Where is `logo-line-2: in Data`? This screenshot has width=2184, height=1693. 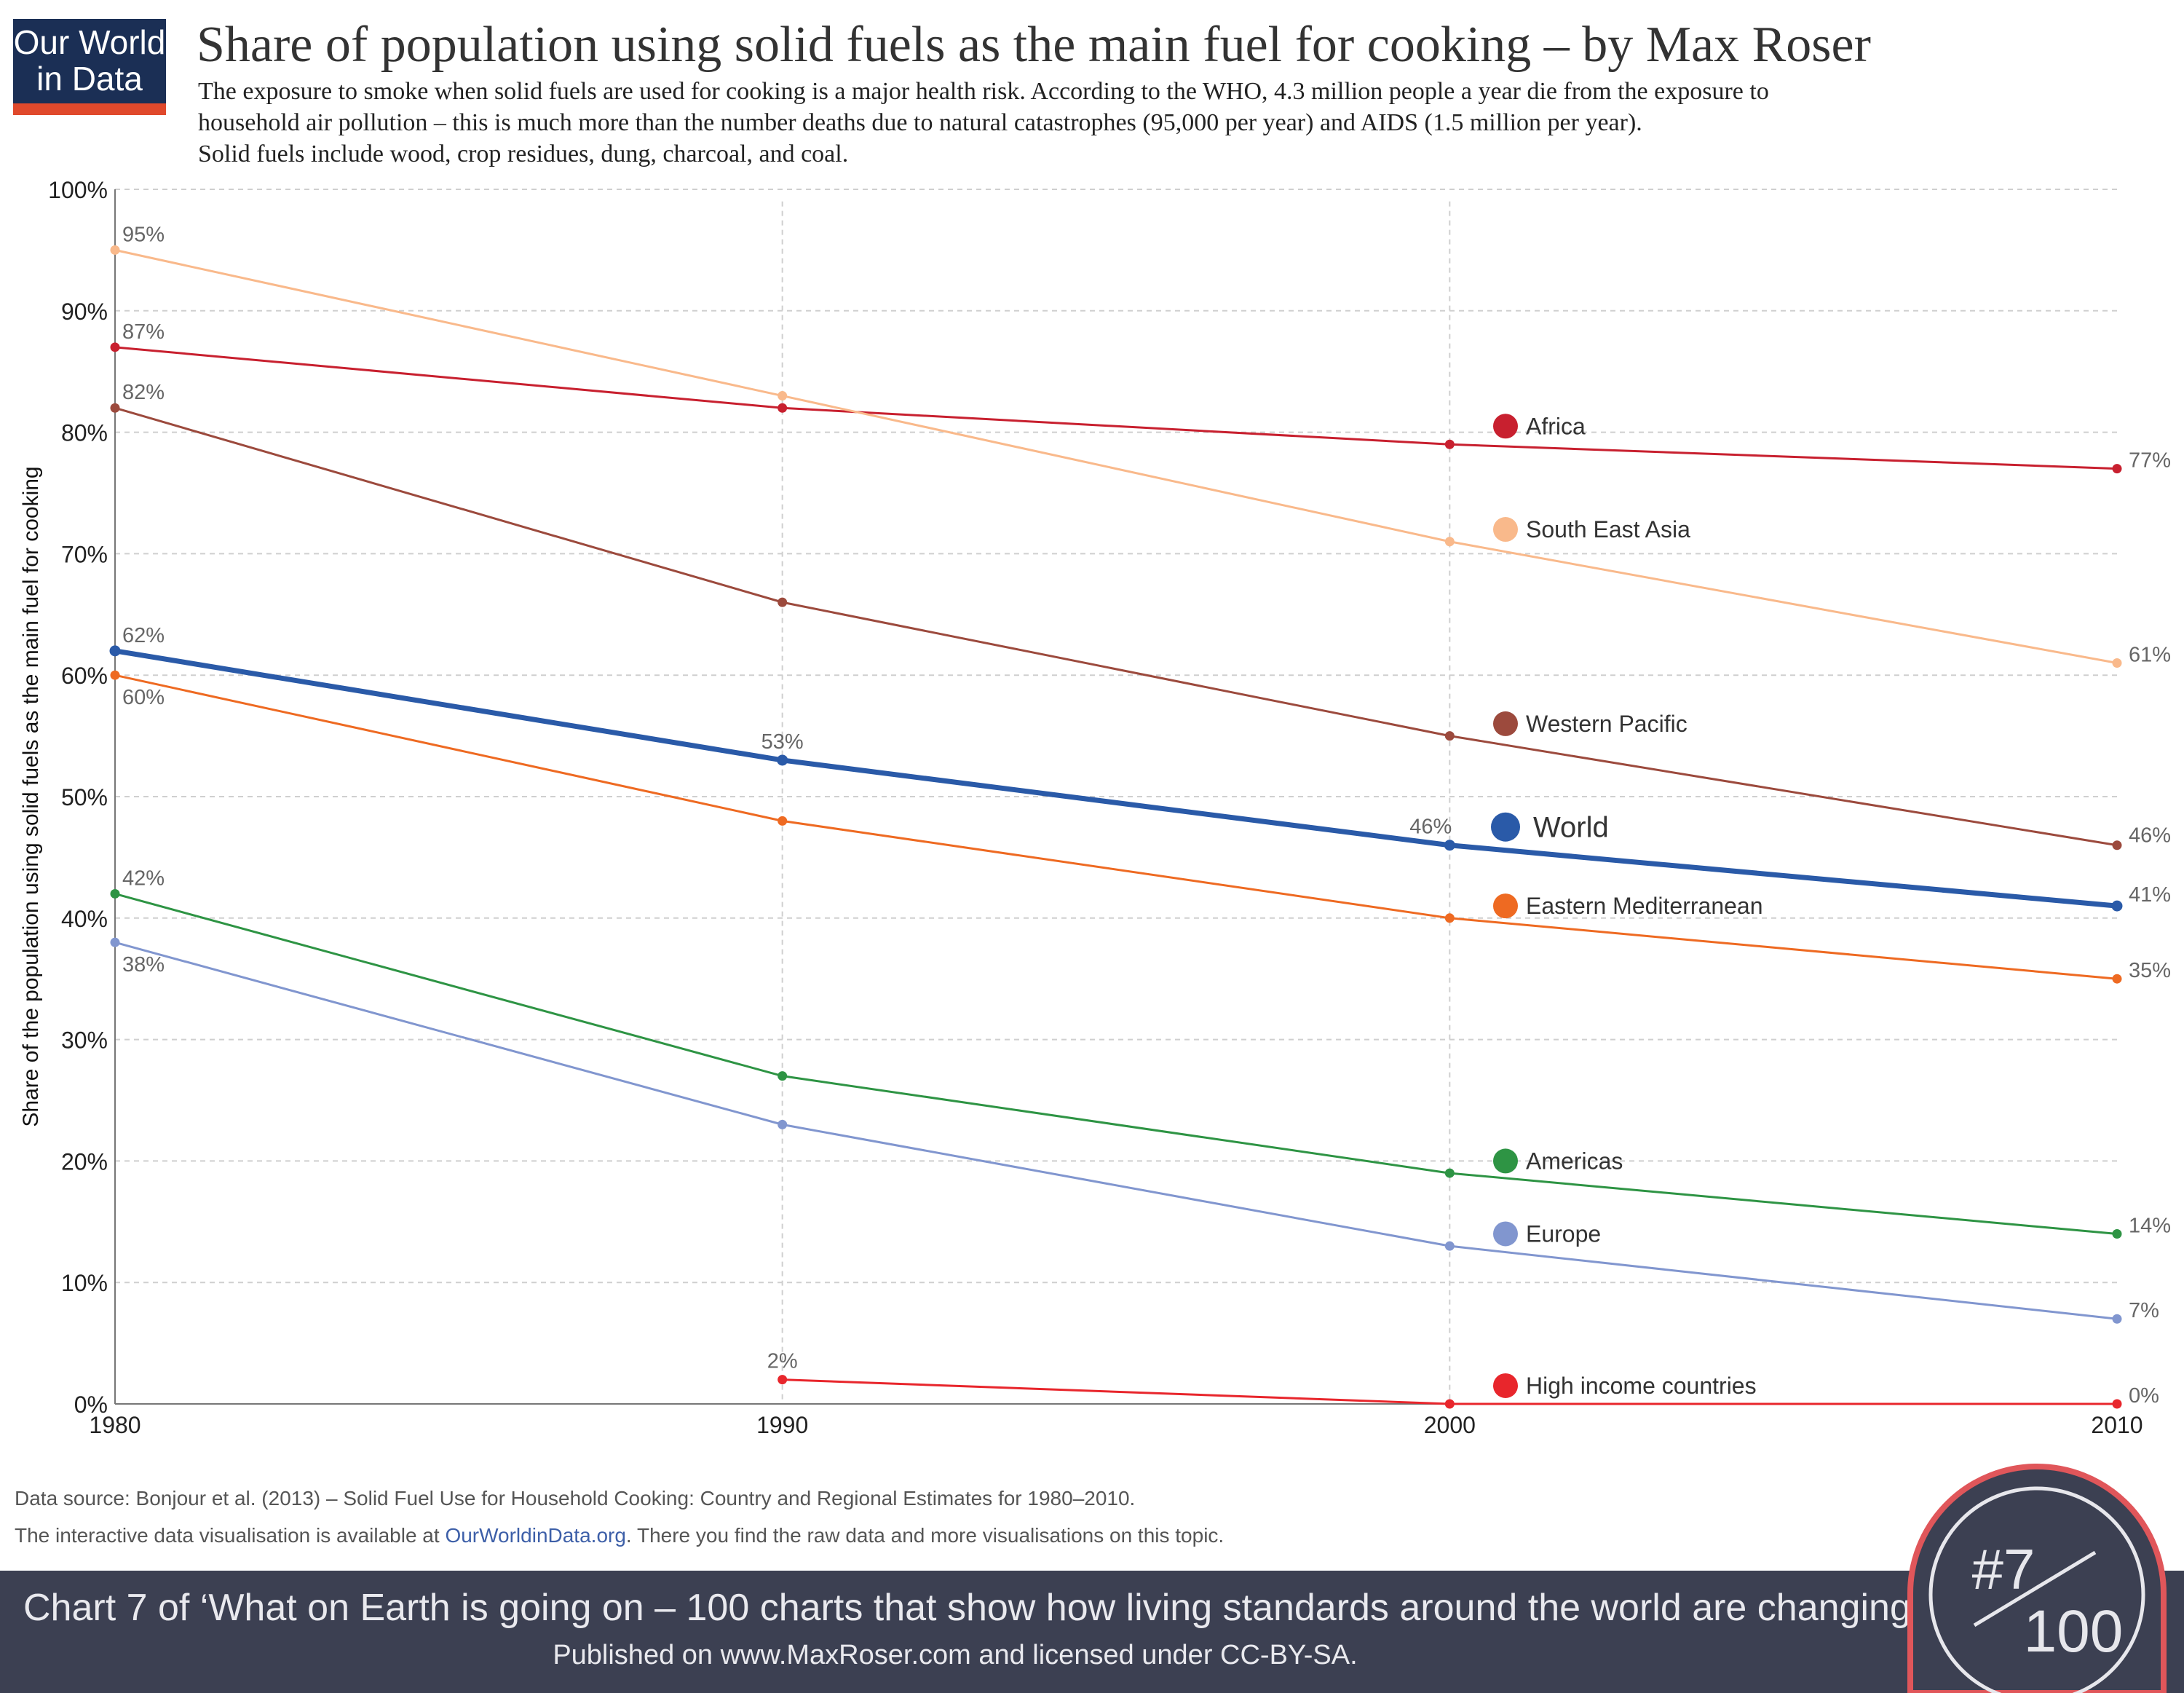 logo-line-2: in Data is located at coordinates (89, 79).